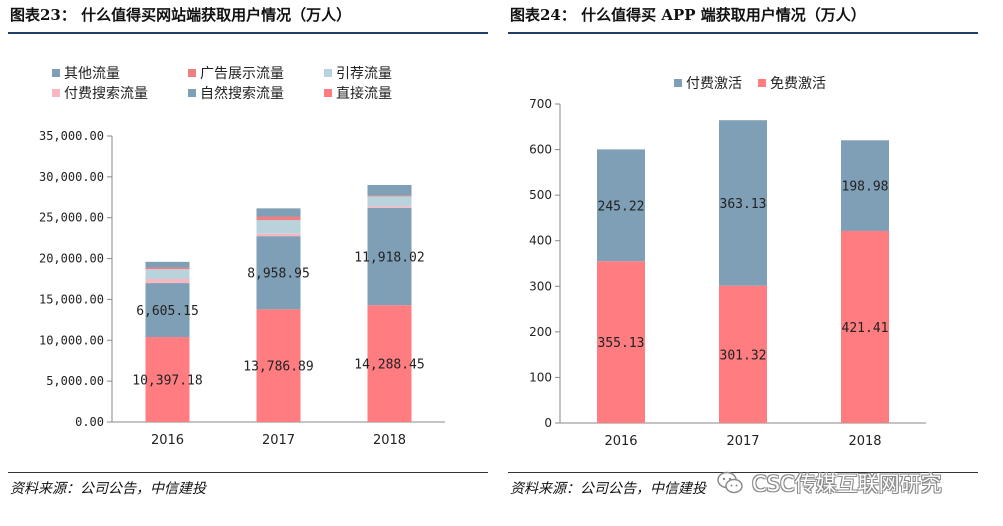 Image resolution: width=1003 pixels, height=526 pixels. I want to click on left-data-label: 14,288.45, so click(389, 365).